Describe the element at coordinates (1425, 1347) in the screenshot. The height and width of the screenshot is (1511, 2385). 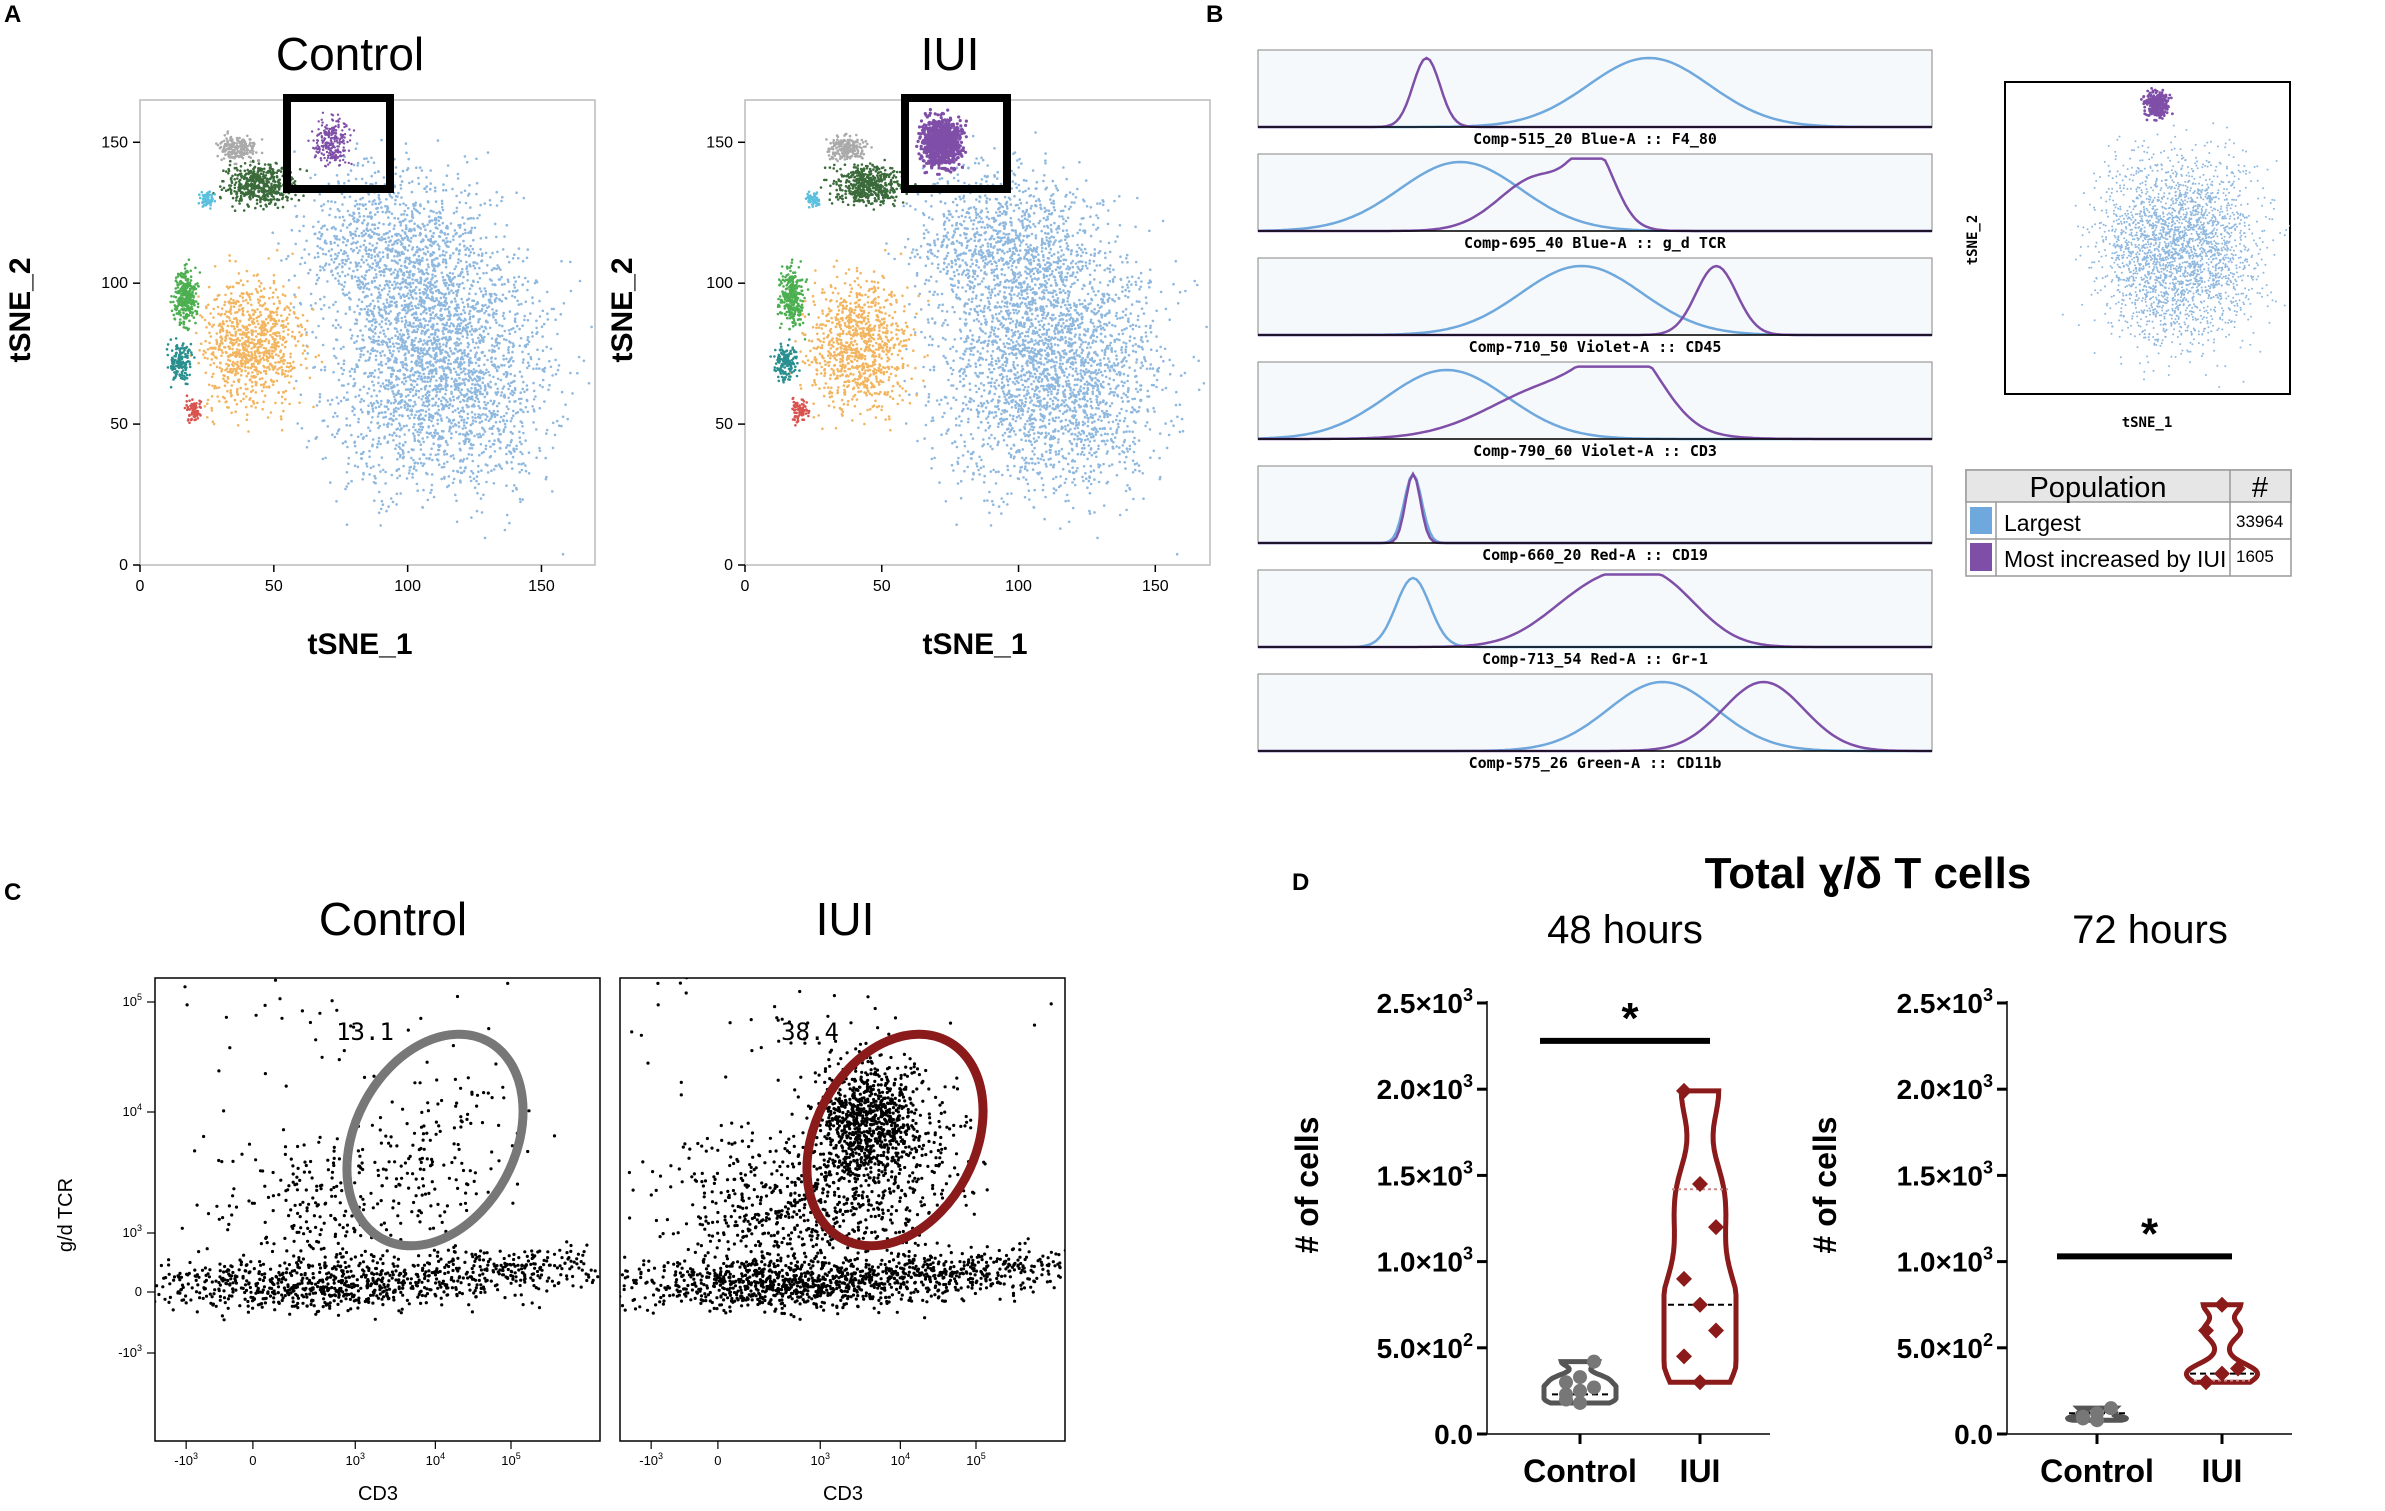
I see `d1-ytick-label: 5.0×10²` at that location.